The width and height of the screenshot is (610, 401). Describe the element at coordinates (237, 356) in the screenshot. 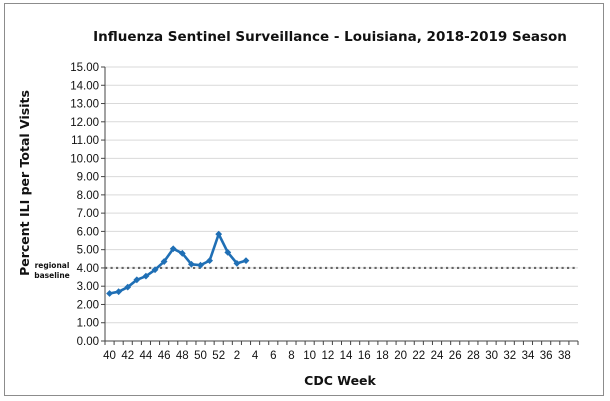

I see `x-tick-label: 2` at that location.